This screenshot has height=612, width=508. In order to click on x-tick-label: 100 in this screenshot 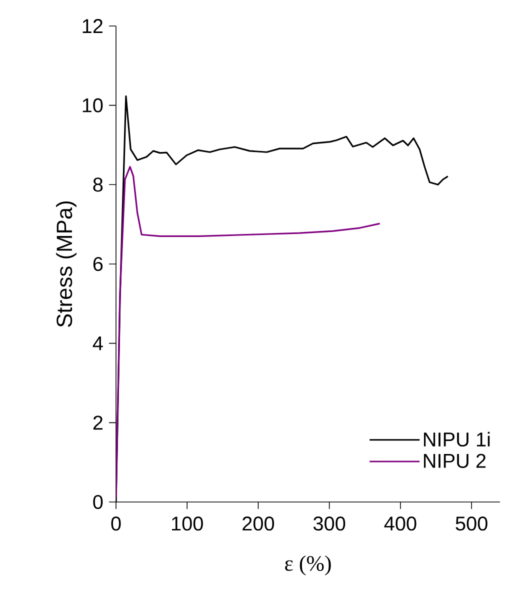, I will do `click(187, 523)`.